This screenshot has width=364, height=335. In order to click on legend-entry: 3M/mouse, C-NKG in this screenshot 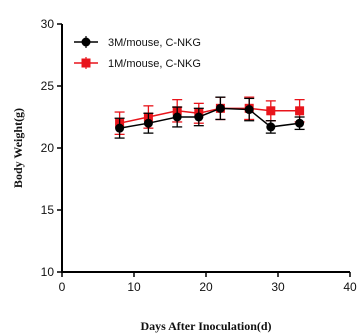, I will do `click(137, 42)`.